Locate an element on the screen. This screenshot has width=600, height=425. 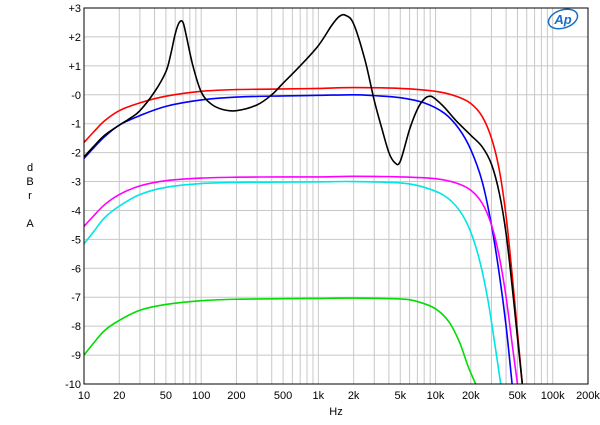
y-tick-label: -0 is located at coordinates (76, 96).